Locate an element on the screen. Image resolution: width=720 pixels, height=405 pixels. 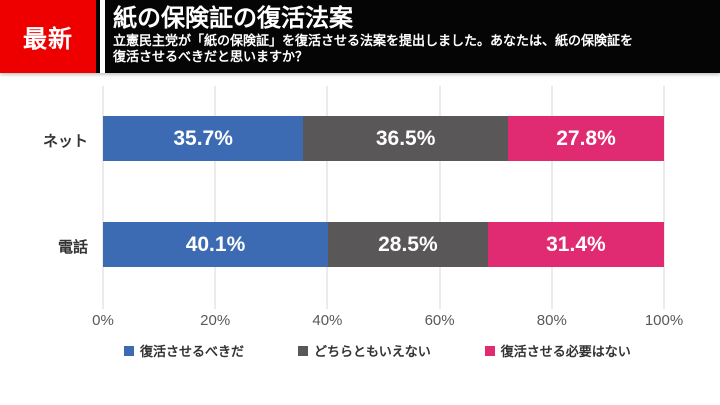
category-label-net: ネット is located at coordinates (65, 141).